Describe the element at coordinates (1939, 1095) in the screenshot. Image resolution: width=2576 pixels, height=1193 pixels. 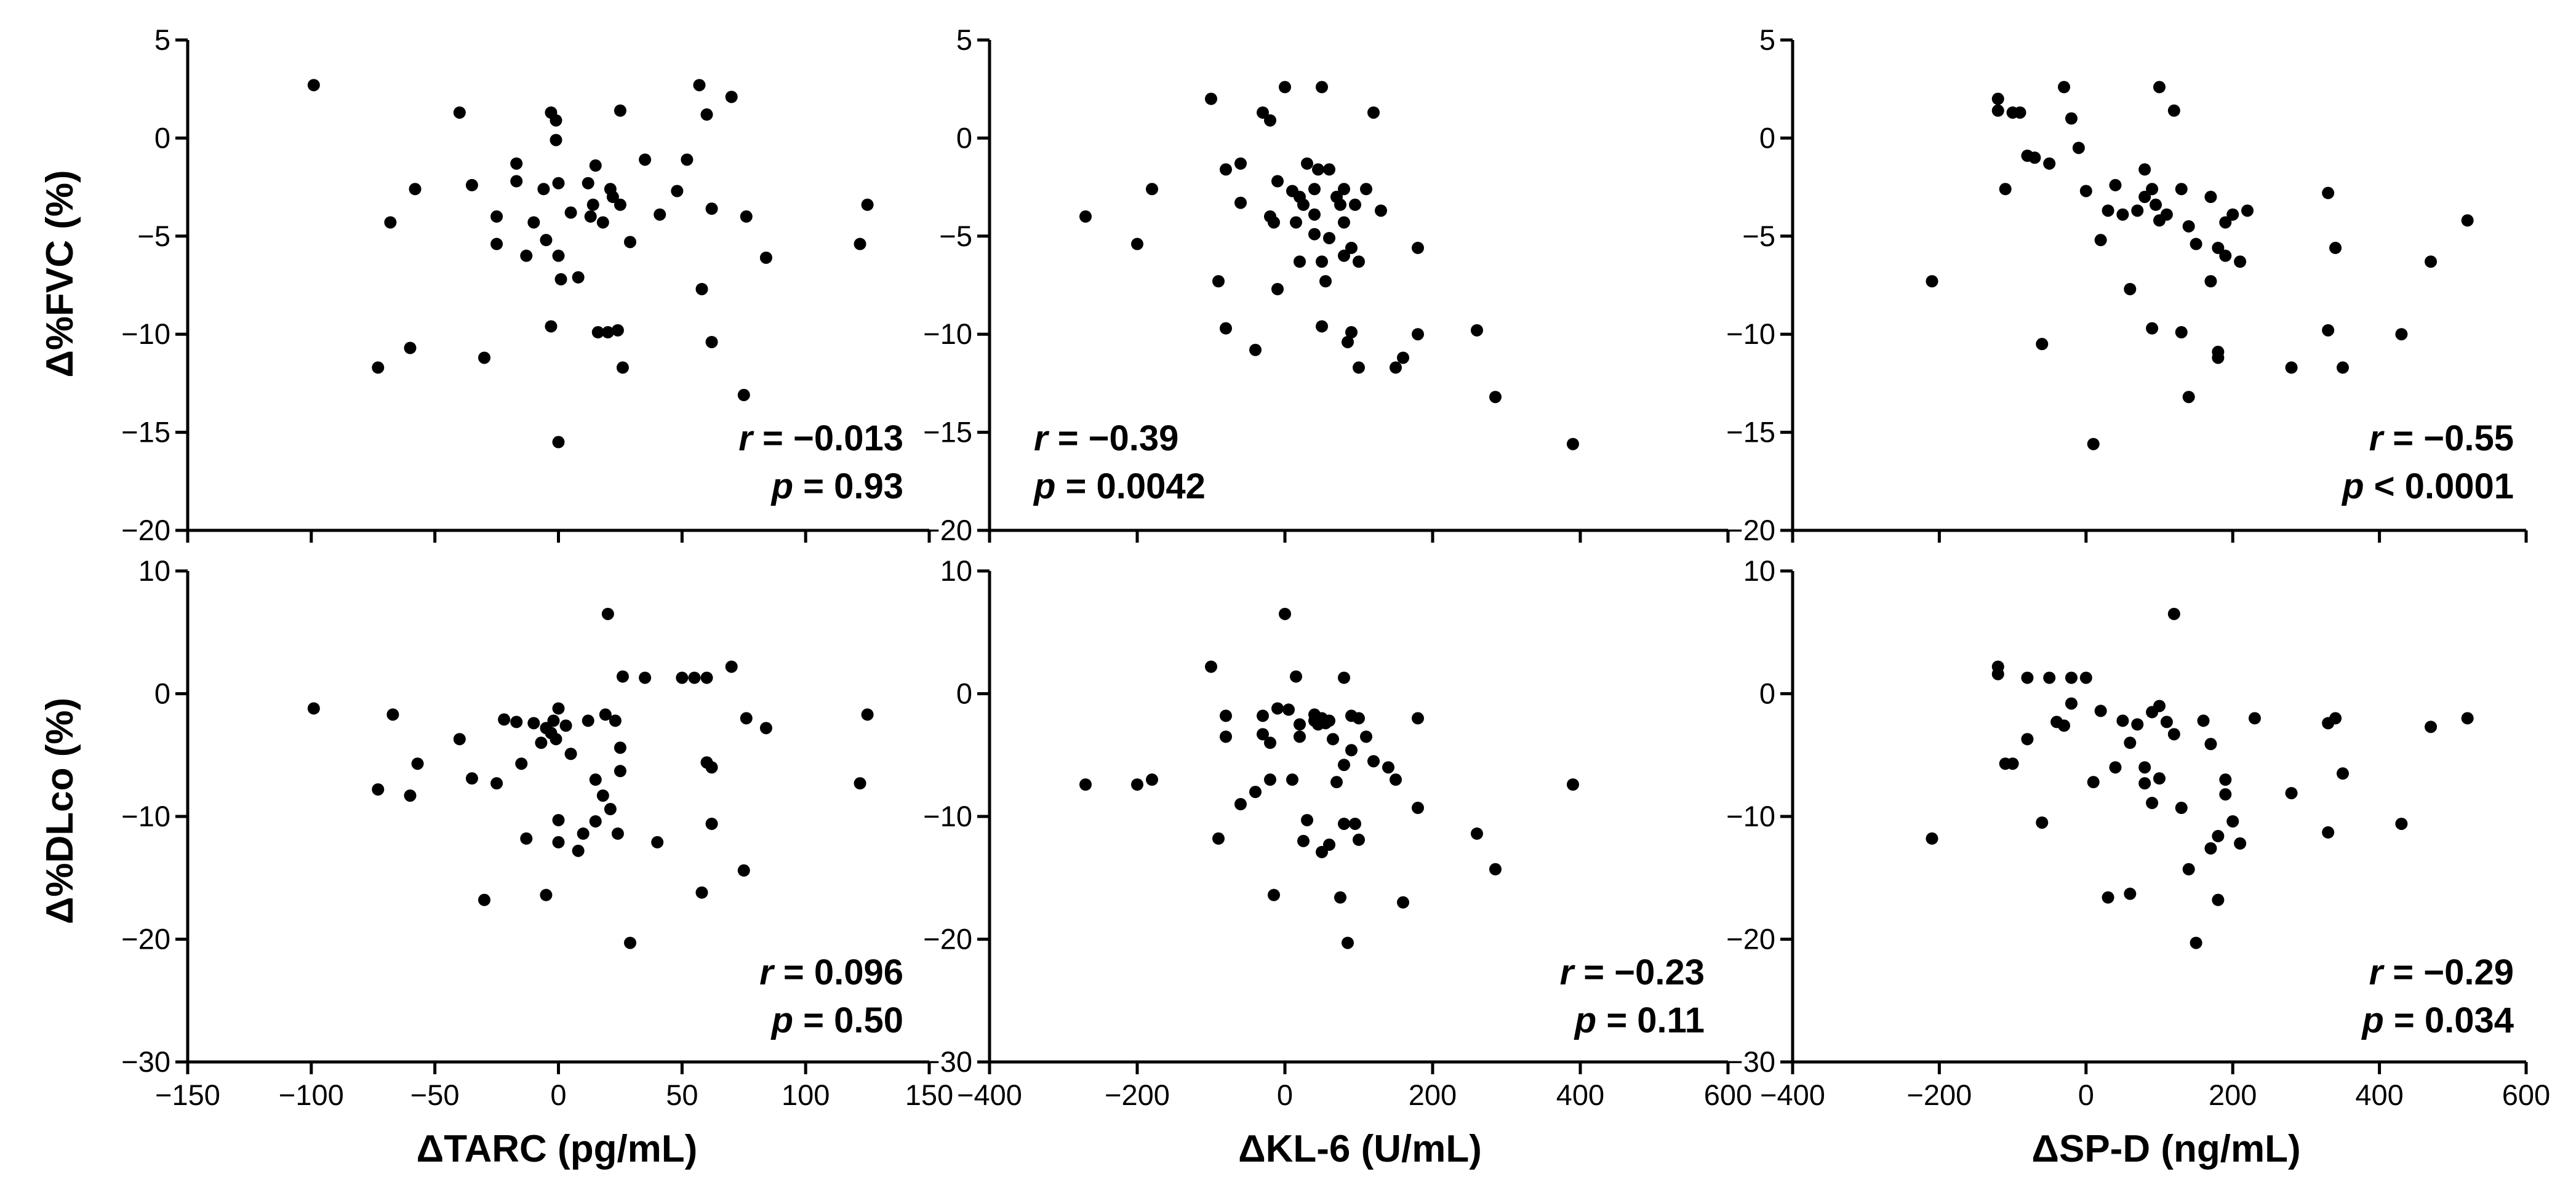
I see `x-tick-label: −200` at that location.